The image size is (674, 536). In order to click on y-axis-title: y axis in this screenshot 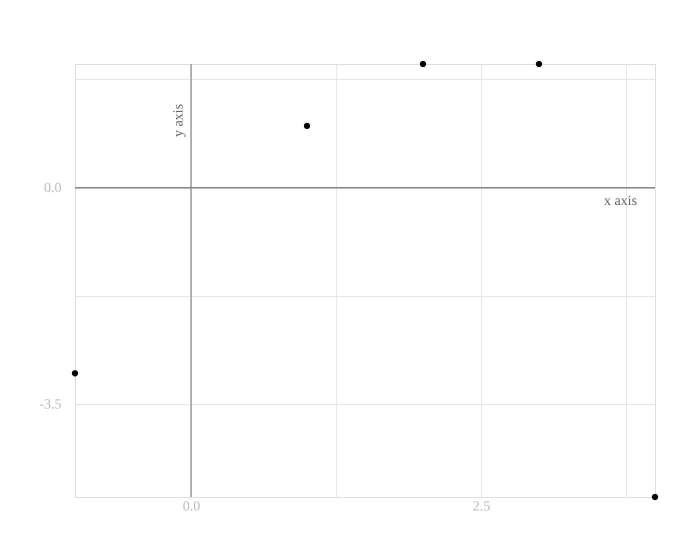, I will do `click(179, 121)`.